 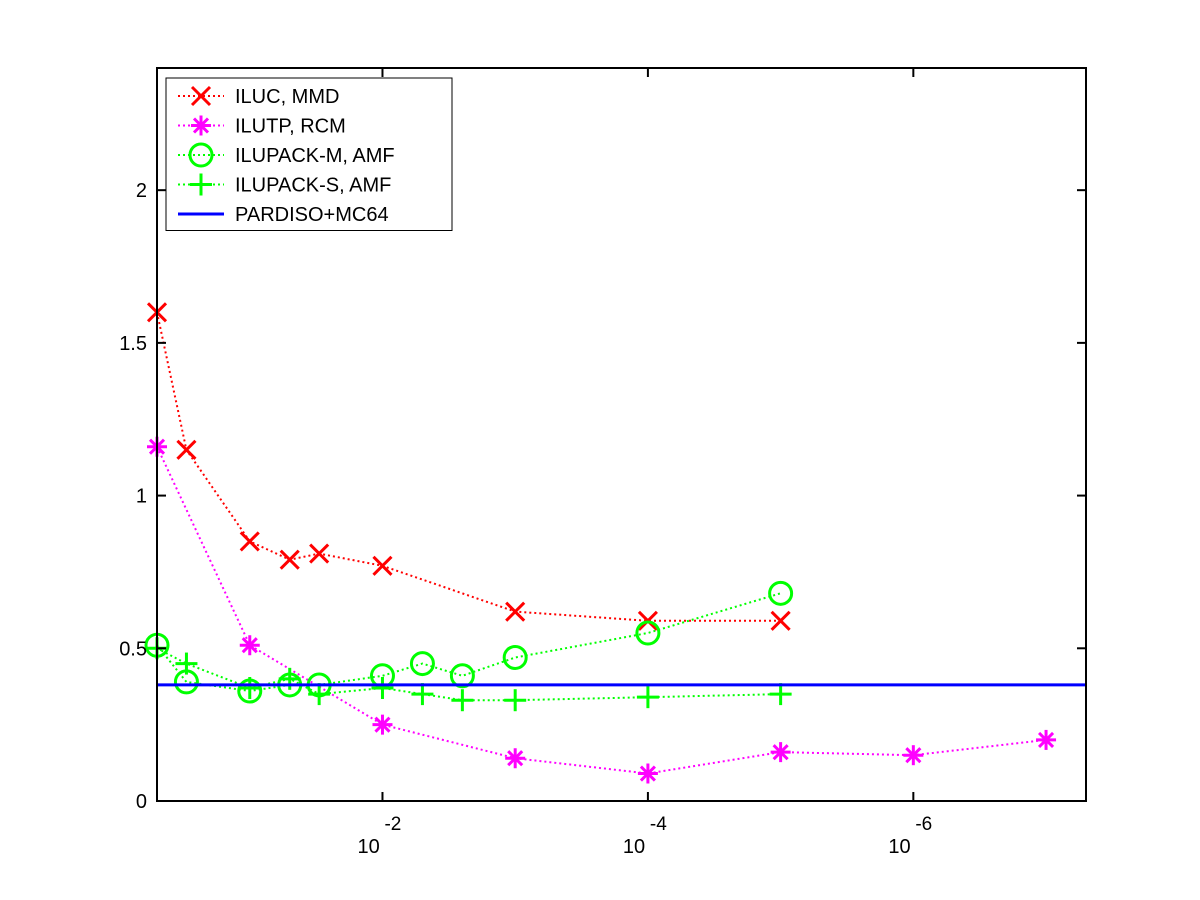 I want to click on legend-item-2: ILUPACK-M, AMF, so click(x=286, y=155).